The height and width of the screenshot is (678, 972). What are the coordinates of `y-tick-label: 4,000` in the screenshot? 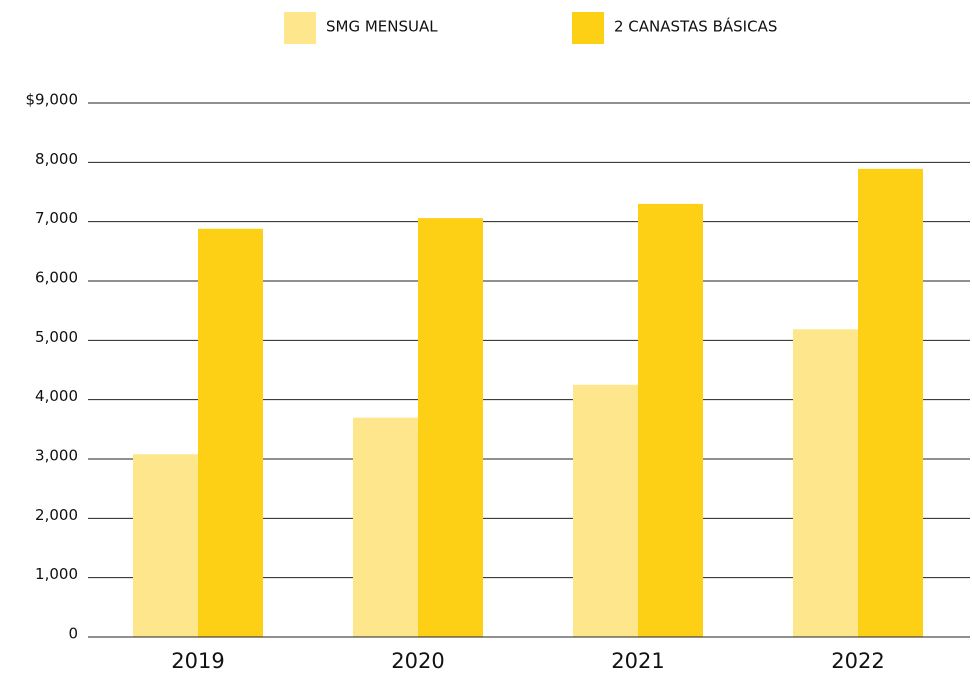 It's located at (56, 396).